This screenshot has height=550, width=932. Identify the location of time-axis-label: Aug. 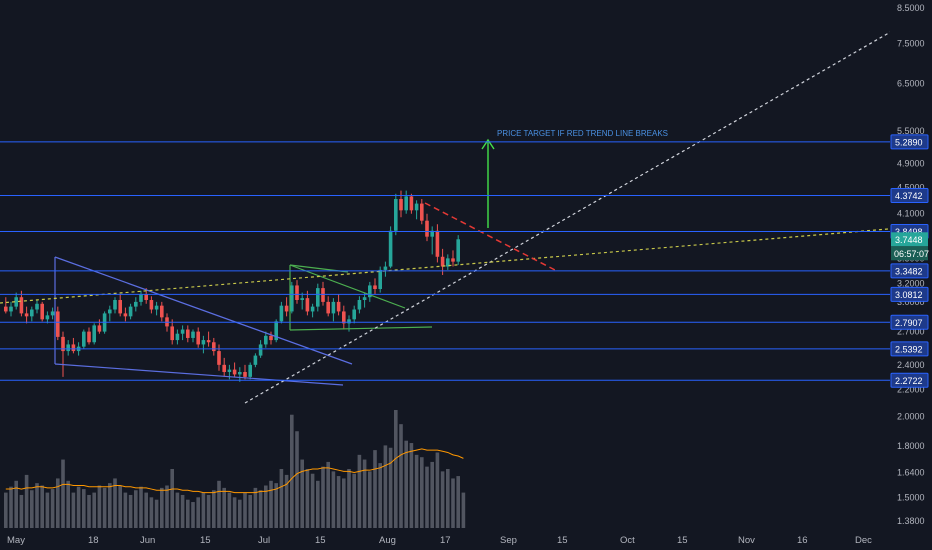
(387, 540).